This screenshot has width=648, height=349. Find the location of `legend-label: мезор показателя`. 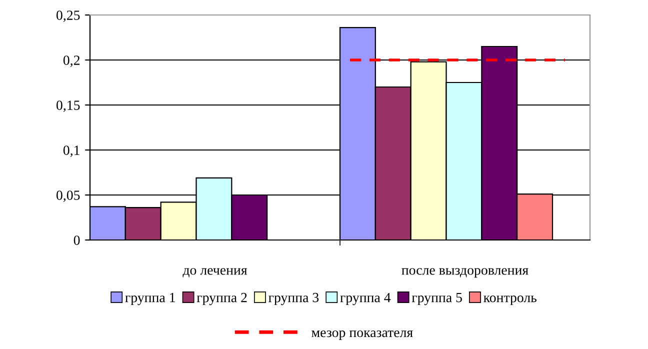

legend-label: мезор показателя is located at coordinates (362, 335).